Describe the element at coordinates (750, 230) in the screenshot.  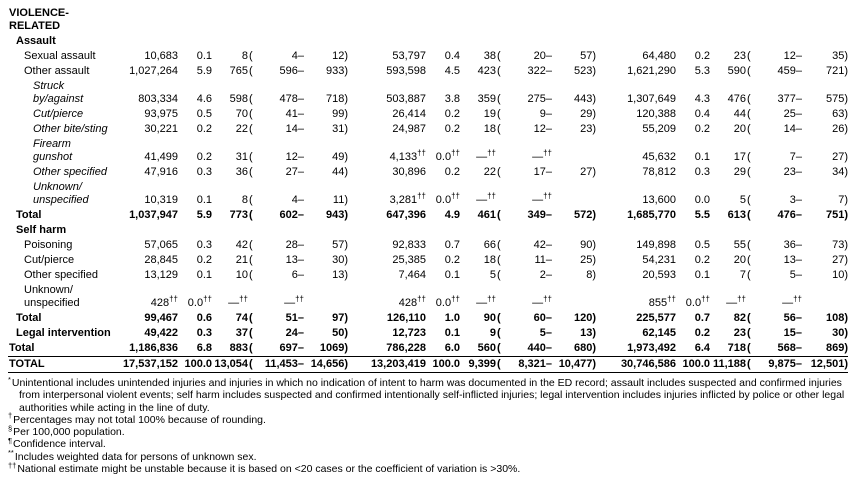
I see `cell-paren` at that location.